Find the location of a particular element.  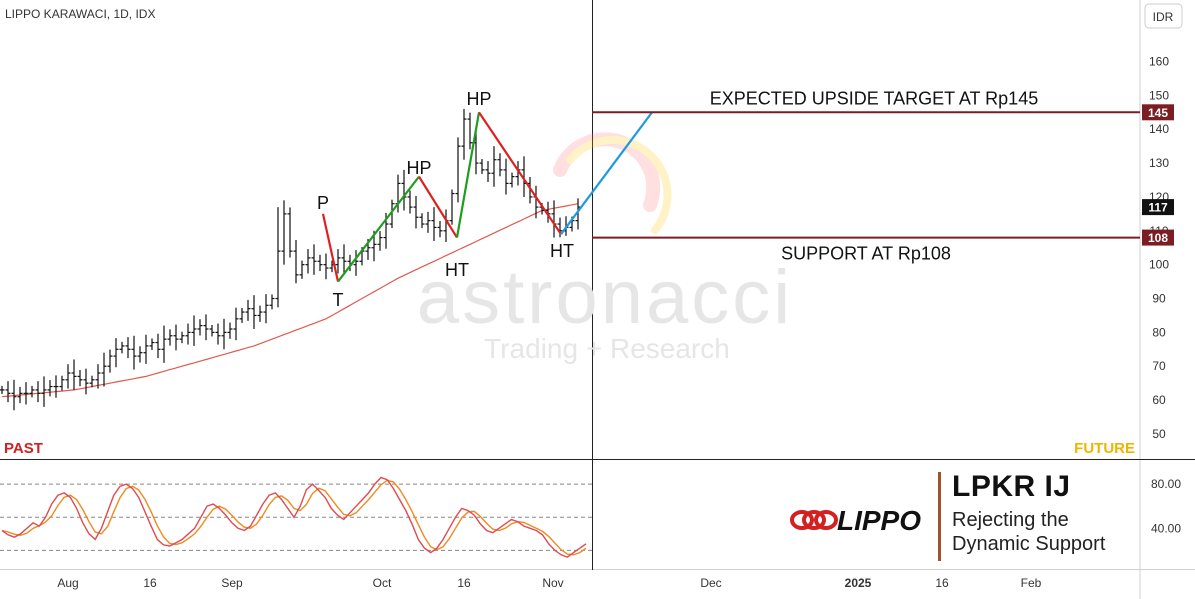

support-level-label: SUPPORT AT Rp108 is located at coordinates (866, 254).